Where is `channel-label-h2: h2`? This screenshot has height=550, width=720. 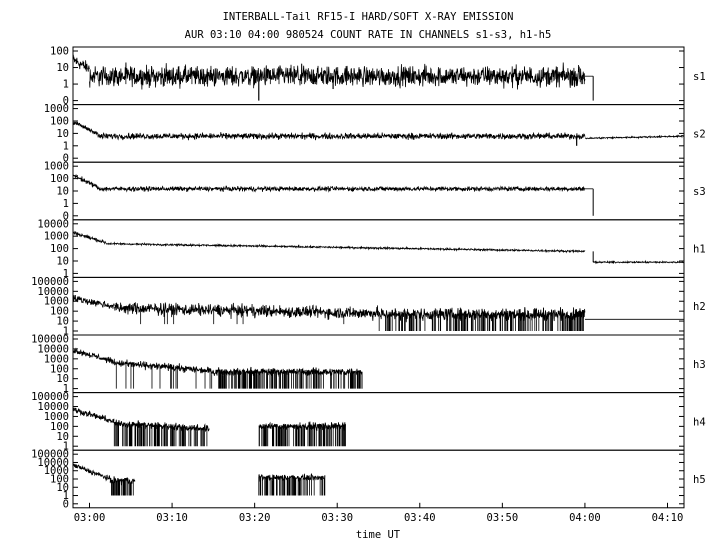
channel-label-h2: h2 is located at coordinates (699, 307).